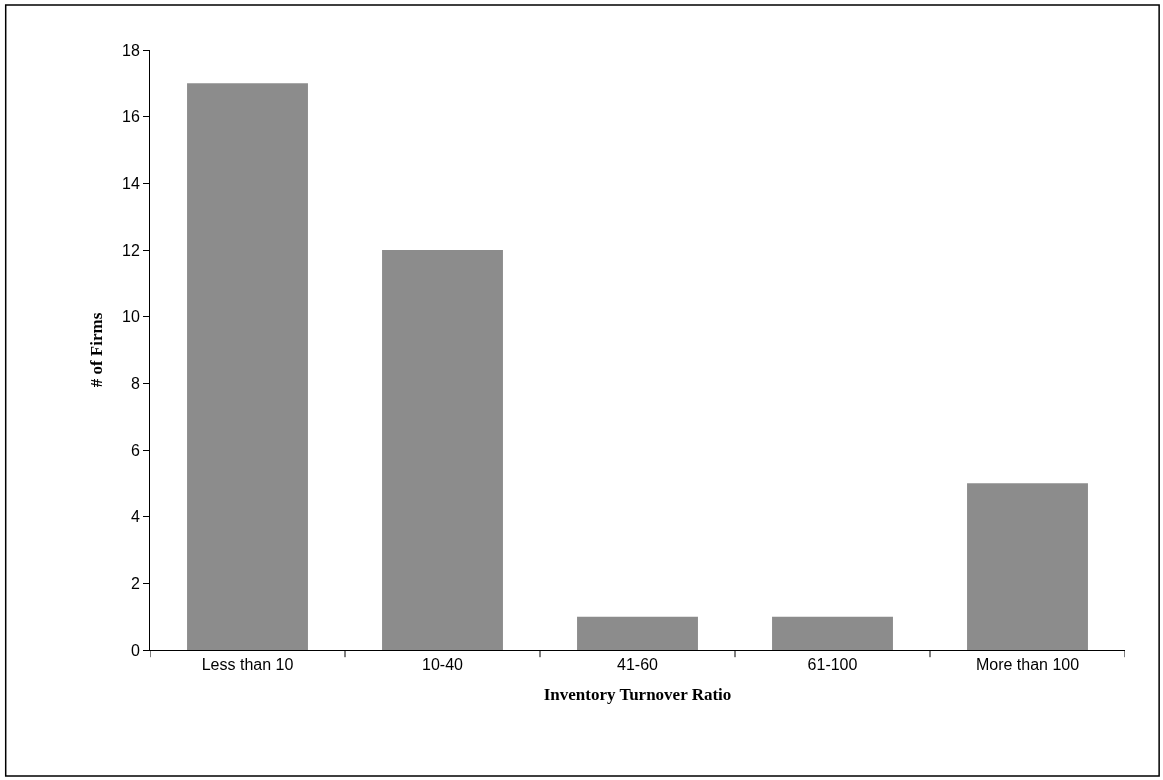 The height and width of the screenshot is (780, 1163). Describe the element at coordinates (247, 665) in the screenshot. I see `x-tick-label: Less than 10` at that location.